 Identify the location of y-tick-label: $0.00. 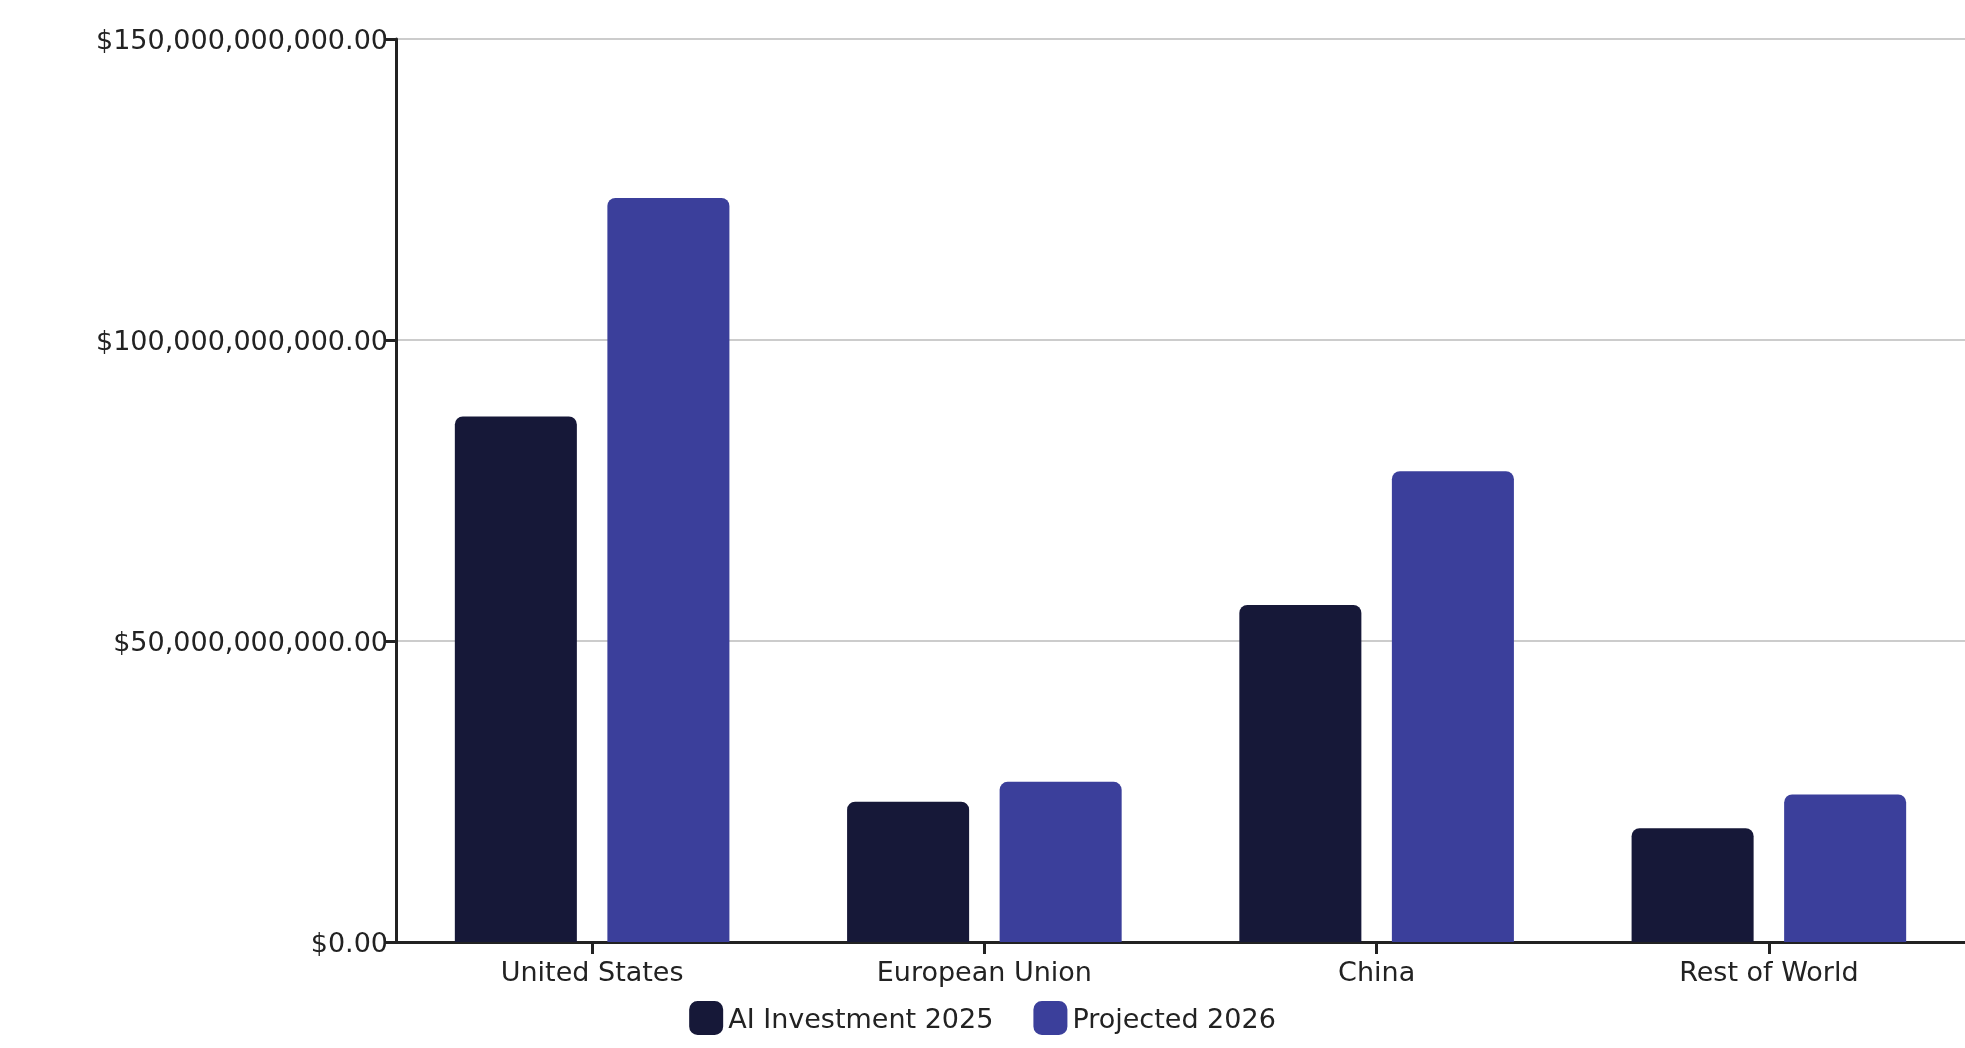
(349, 942).